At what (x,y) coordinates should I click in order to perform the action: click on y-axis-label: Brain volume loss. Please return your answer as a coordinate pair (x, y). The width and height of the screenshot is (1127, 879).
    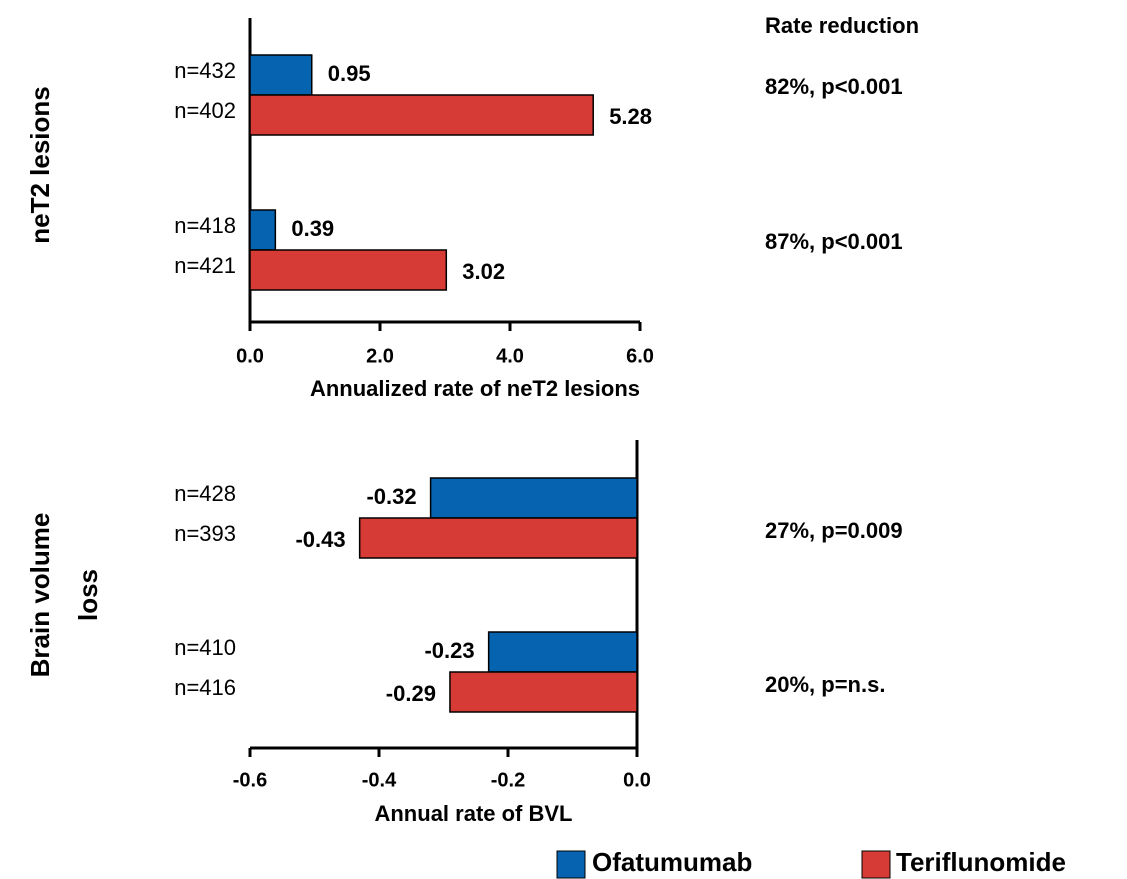
    Looking at the image, I should click on (64, 595).